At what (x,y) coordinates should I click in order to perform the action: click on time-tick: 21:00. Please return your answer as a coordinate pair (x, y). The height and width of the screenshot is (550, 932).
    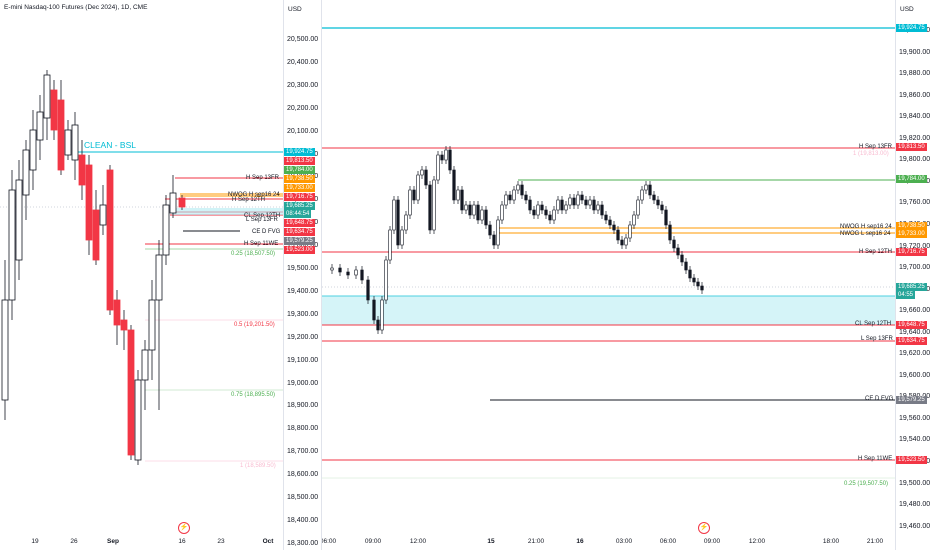
    Looking at the image, I should click on (875, 541).